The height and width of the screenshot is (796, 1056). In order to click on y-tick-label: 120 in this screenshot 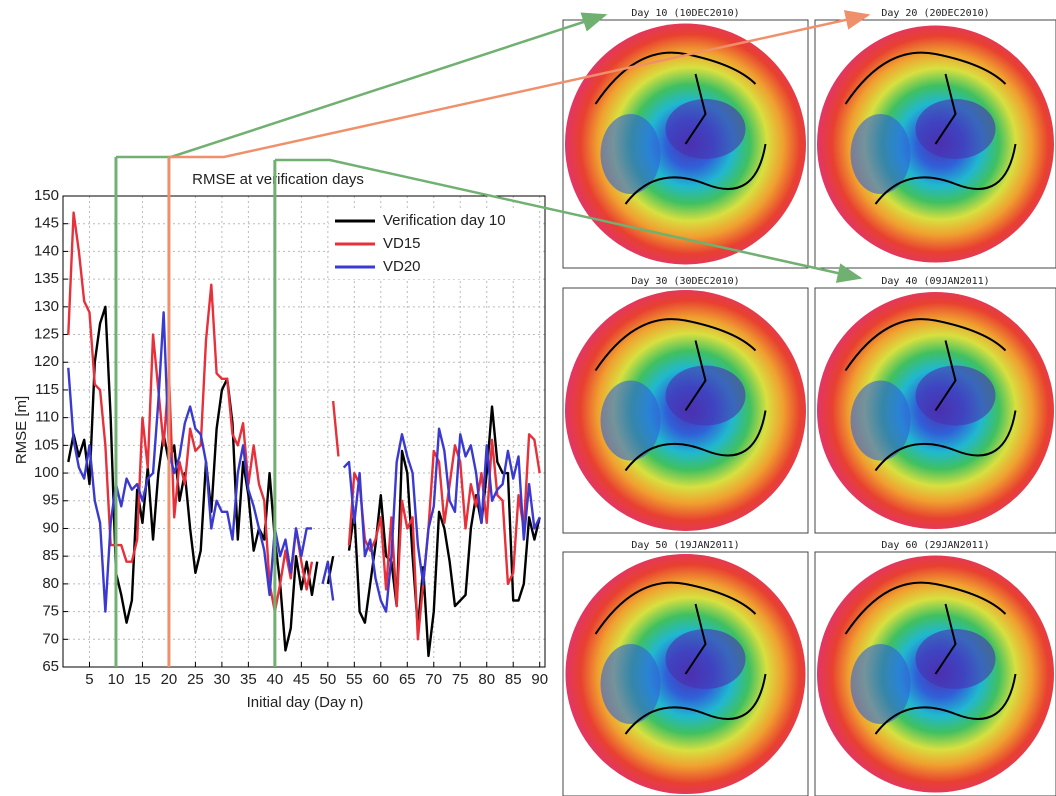, I will do `click(46, 361)`.